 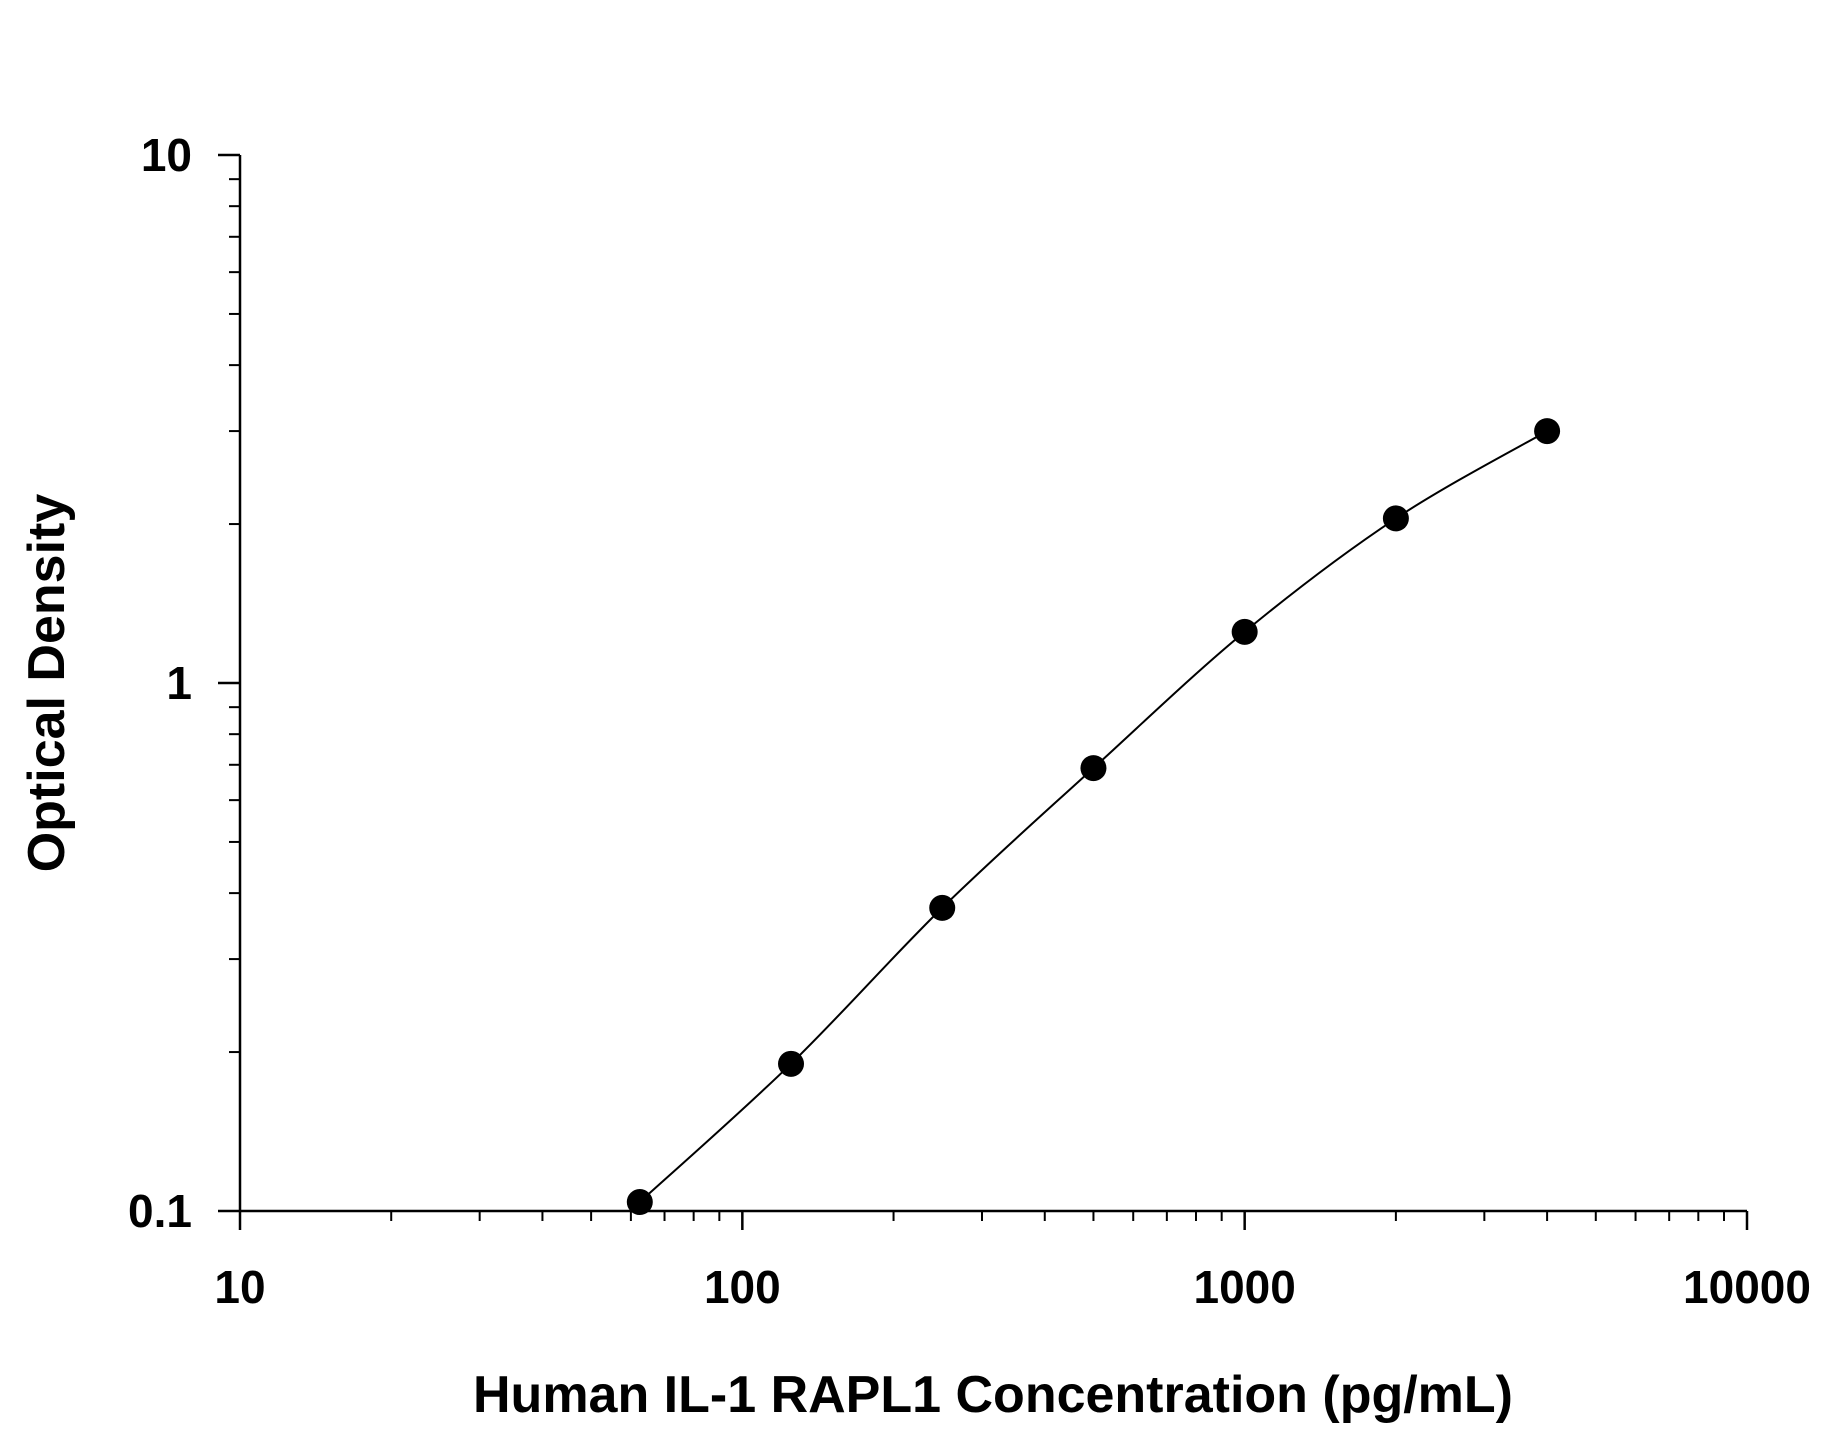 I want to click on x-tick-label: 1000, so click(x=1244, y=1287).